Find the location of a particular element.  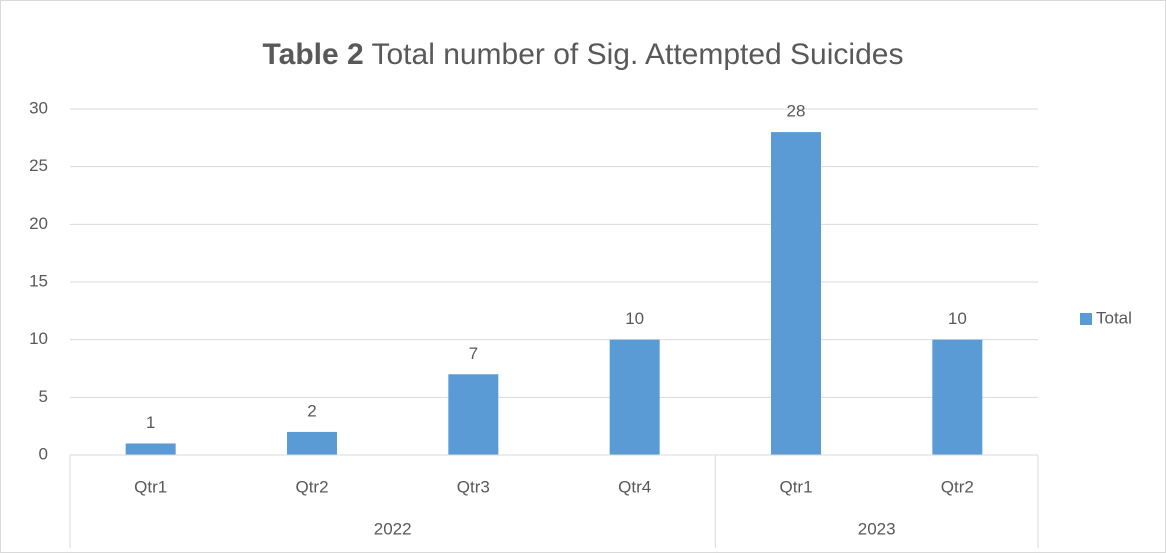

data-label: 7 is located at coordinates (473, 353).